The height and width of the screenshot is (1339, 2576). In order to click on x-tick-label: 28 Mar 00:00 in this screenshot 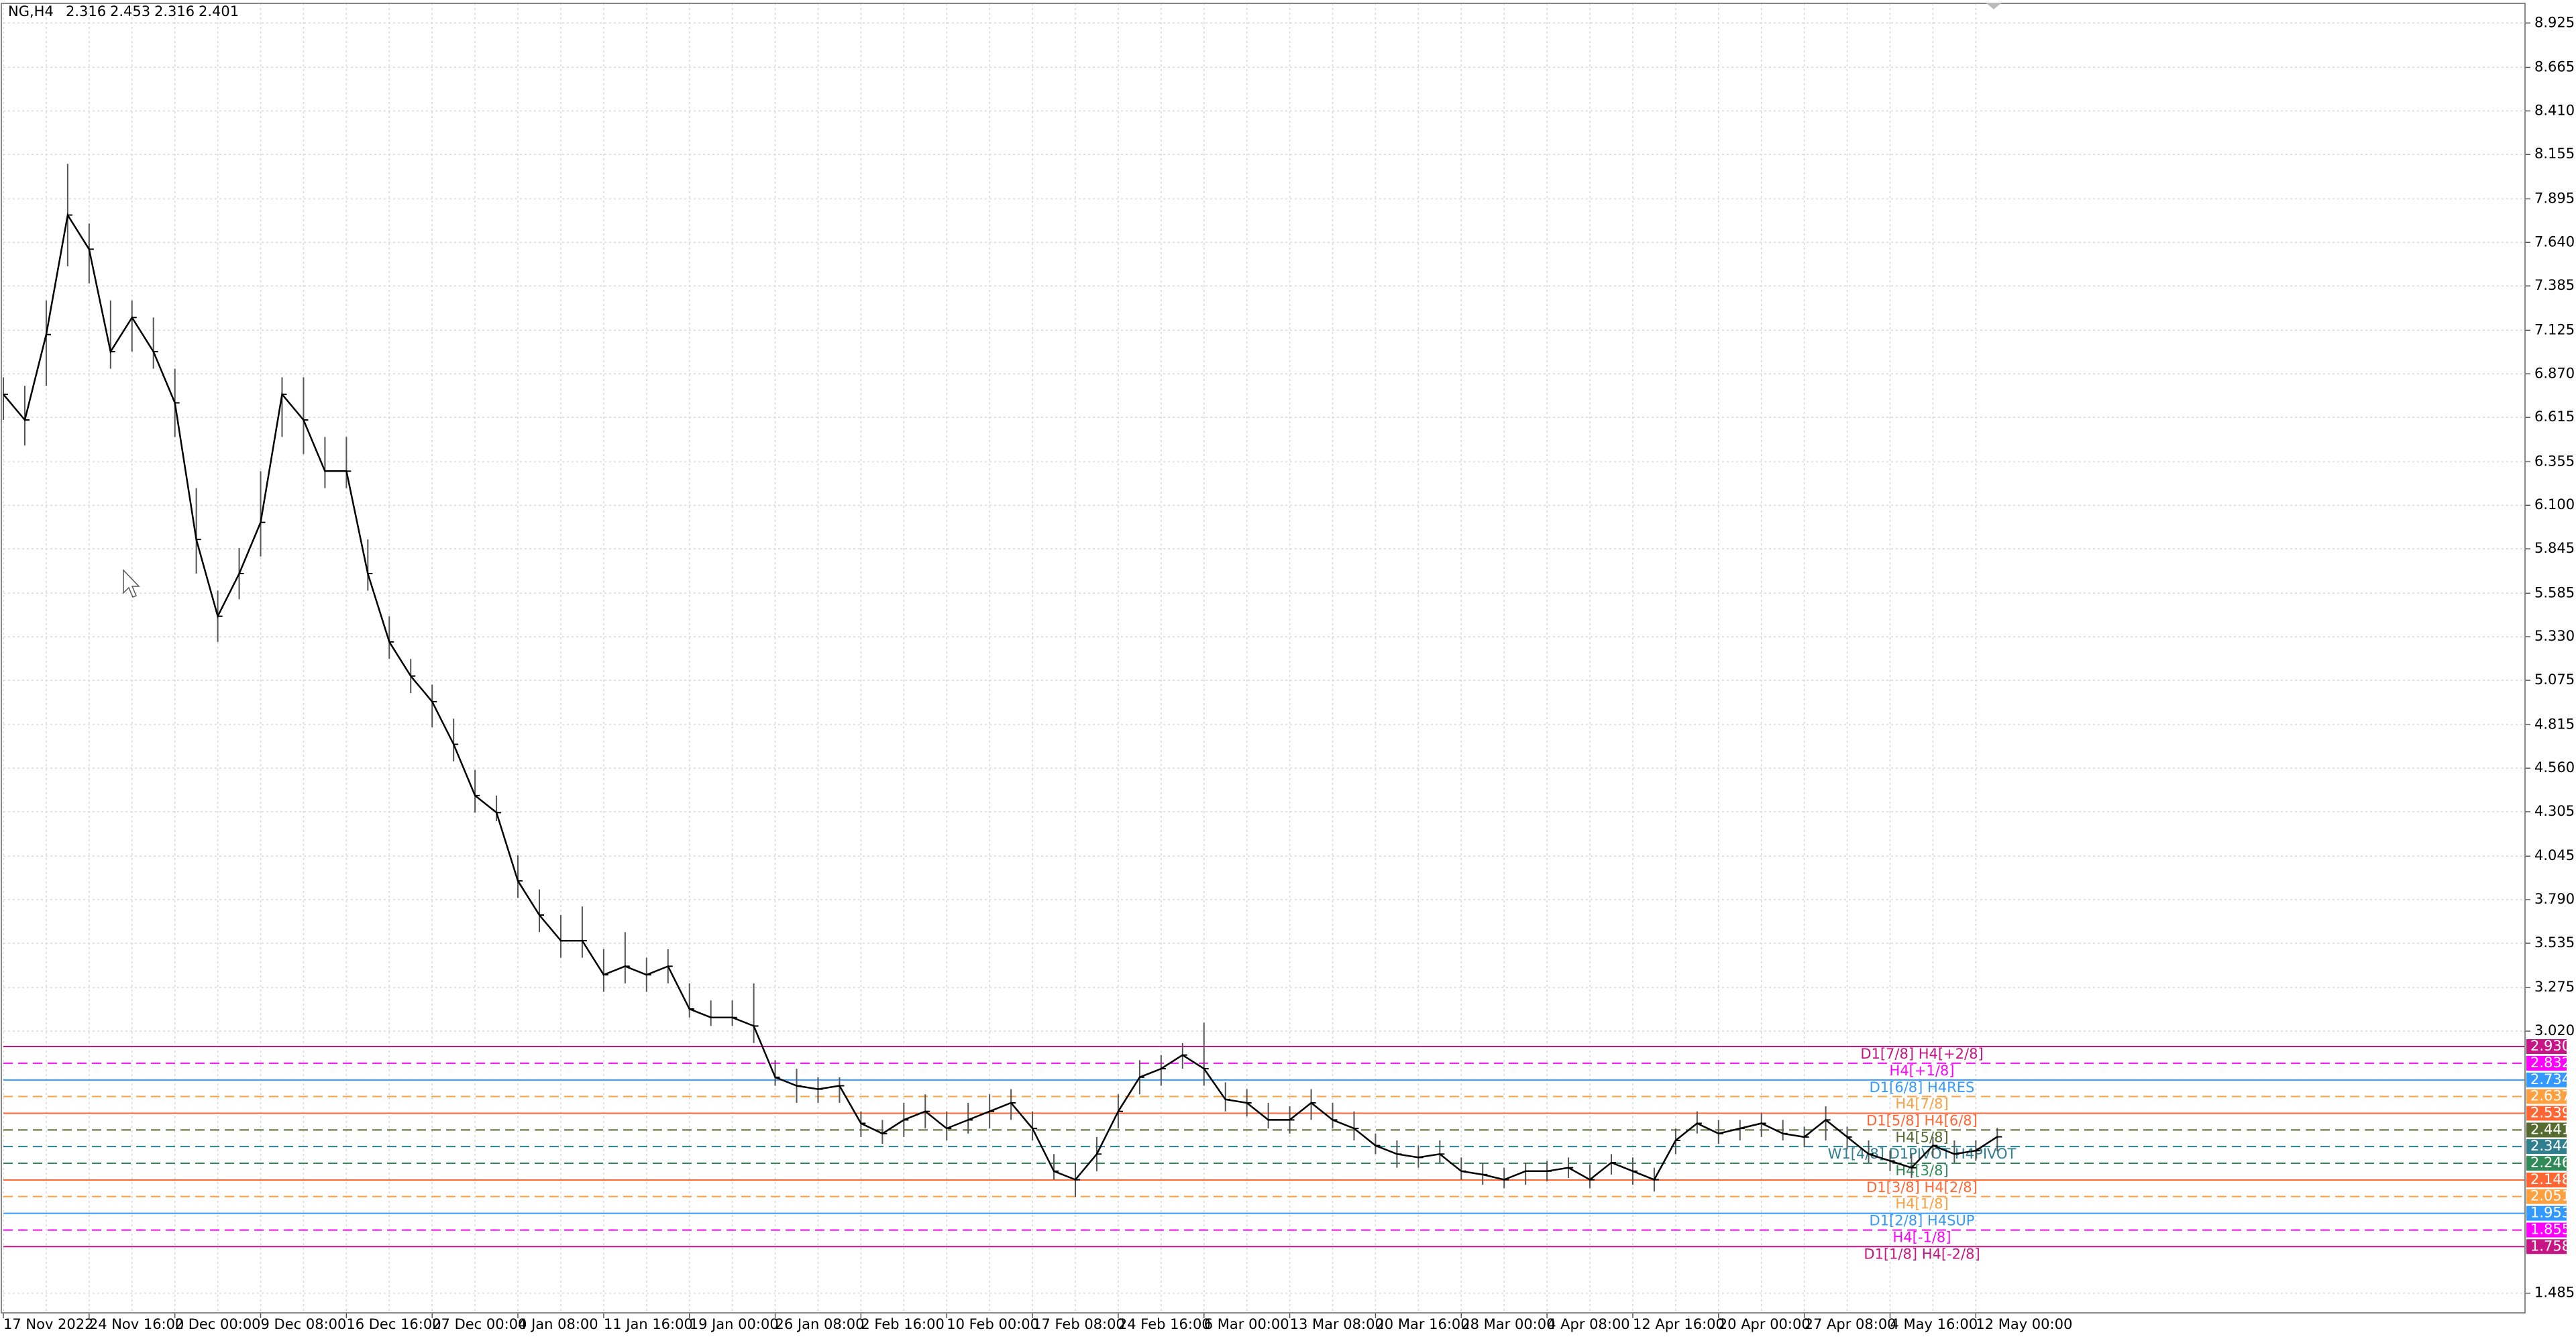, I will do `click(1508, 1324)`.